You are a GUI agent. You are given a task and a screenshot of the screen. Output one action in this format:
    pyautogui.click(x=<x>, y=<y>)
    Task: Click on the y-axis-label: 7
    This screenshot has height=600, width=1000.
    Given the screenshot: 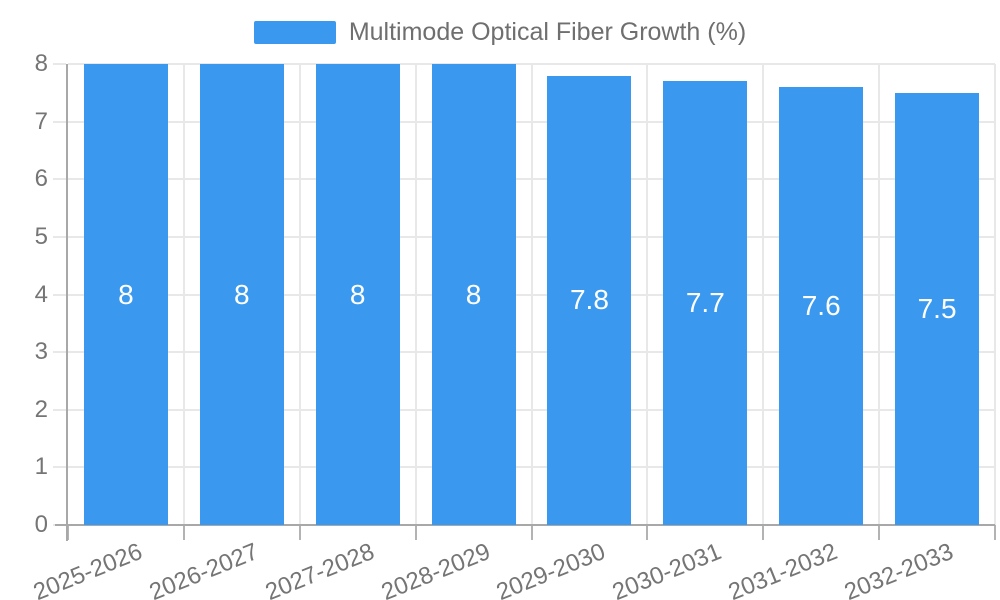 What is the action you would take?
    pyautogui.click(x=41, y=121)
    